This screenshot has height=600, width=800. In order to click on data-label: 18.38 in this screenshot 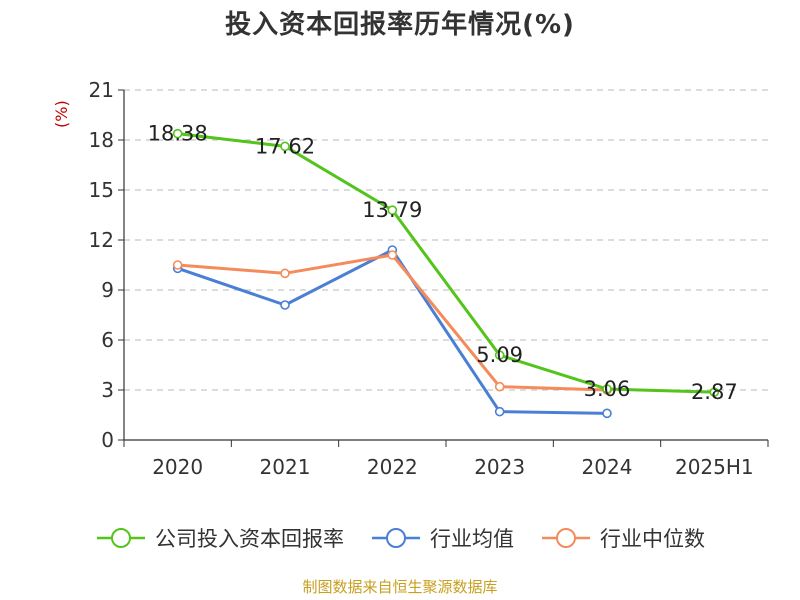, I will do `click(178, 134)`.